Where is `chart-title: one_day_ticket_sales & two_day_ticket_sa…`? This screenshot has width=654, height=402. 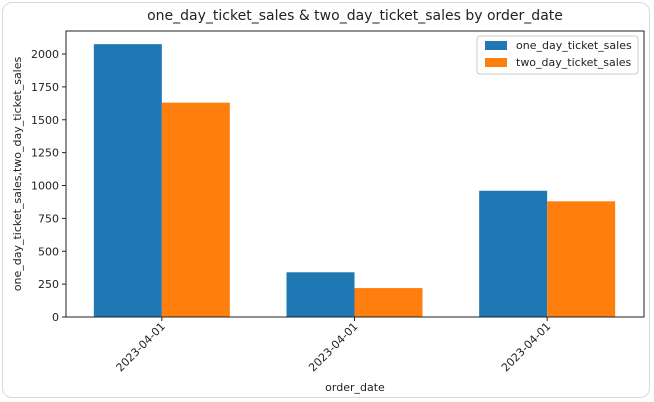 chart-title: one_day_ticket_sales & two_day_ticket_sa… is located at coordinates (355, 16).